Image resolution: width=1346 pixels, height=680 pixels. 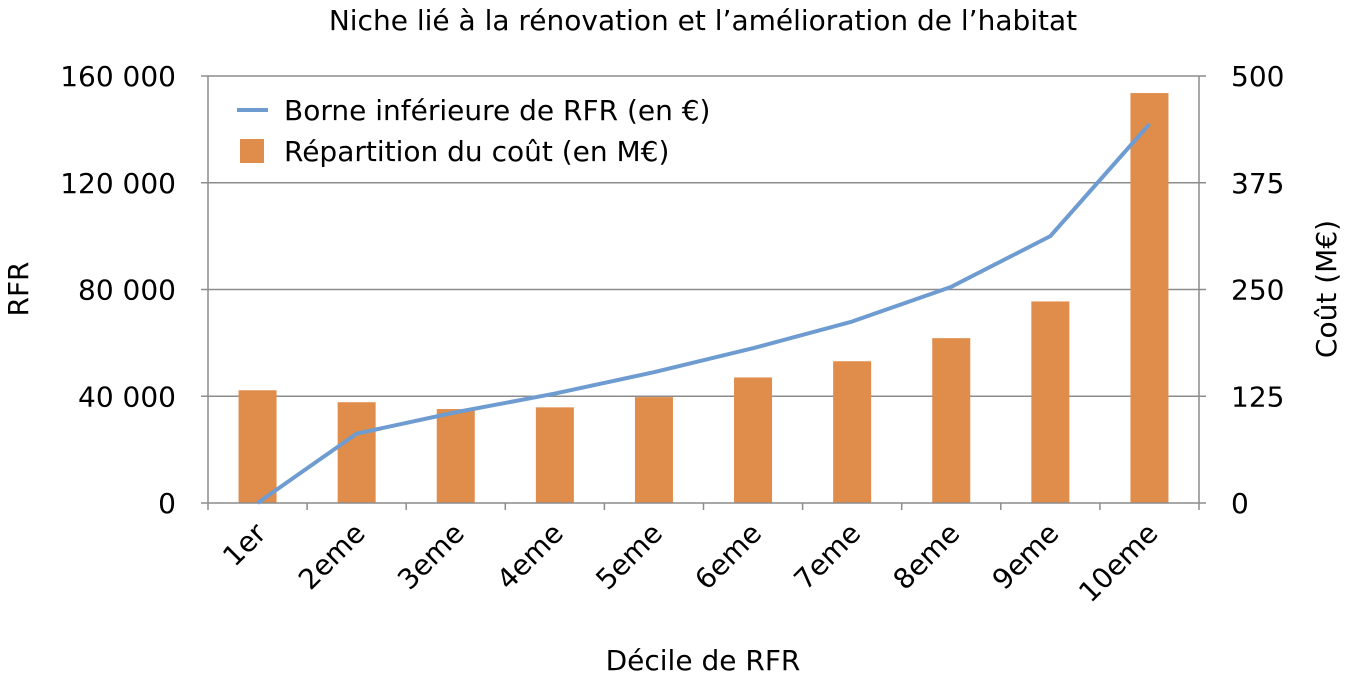 What do you see at coordinates (1257, 76) in the screenshot?
I see `y2-tick-label: 500` at bounding box center [1257, 76].